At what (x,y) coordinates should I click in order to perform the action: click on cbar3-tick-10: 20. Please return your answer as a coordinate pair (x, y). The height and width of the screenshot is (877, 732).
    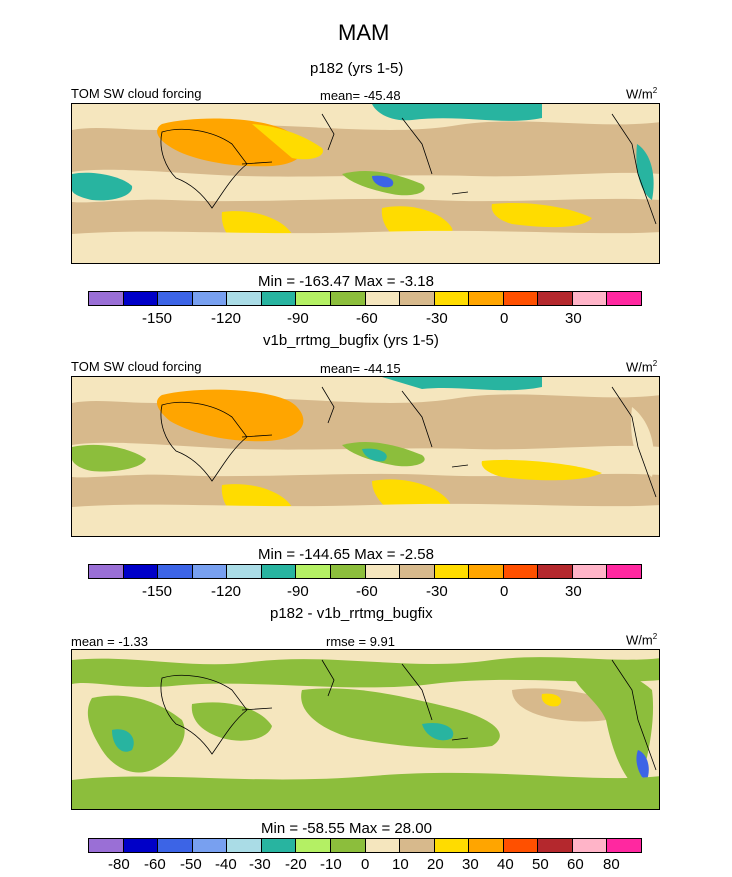
    Looking at the image, I should click on (435, 864).